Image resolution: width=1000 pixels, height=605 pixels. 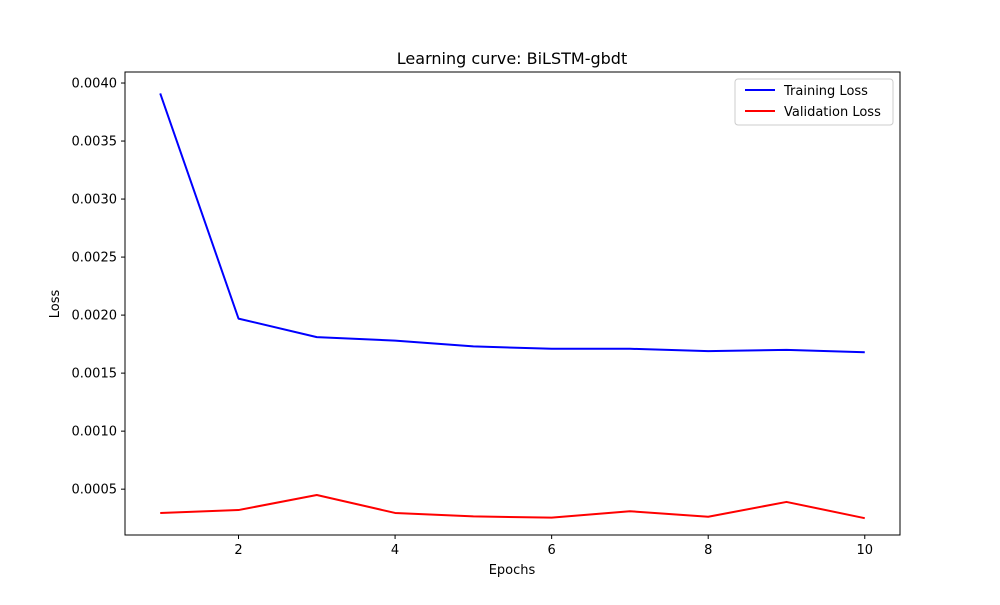 I want to click on x-tick-label: 4, so click(x=395, y=550).